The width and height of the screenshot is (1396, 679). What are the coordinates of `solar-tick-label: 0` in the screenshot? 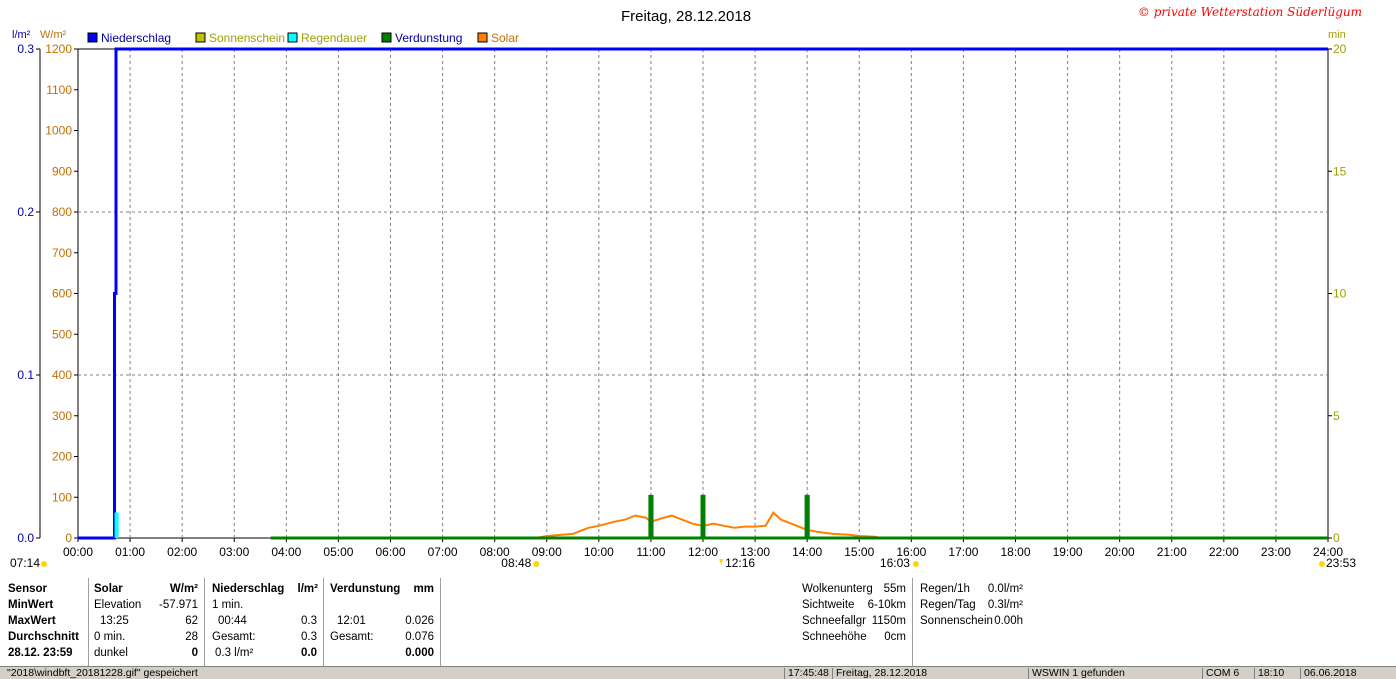 It's located at (68, 538).